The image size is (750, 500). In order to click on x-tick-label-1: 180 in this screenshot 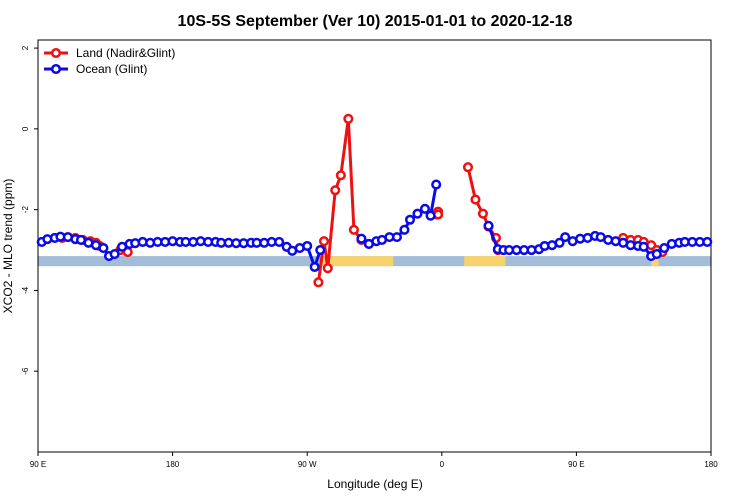, I will do `click(173, 464)`.